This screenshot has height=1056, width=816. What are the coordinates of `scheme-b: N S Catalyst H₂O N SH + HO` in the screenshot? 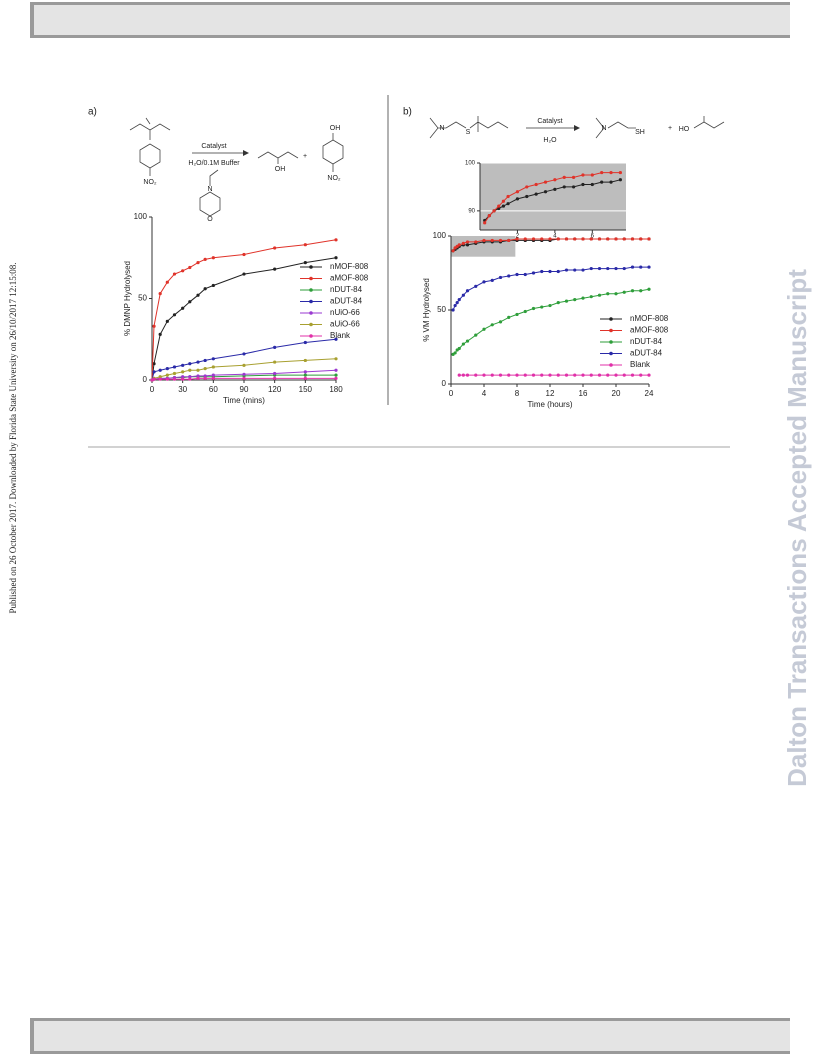 It's located at (577, 130).